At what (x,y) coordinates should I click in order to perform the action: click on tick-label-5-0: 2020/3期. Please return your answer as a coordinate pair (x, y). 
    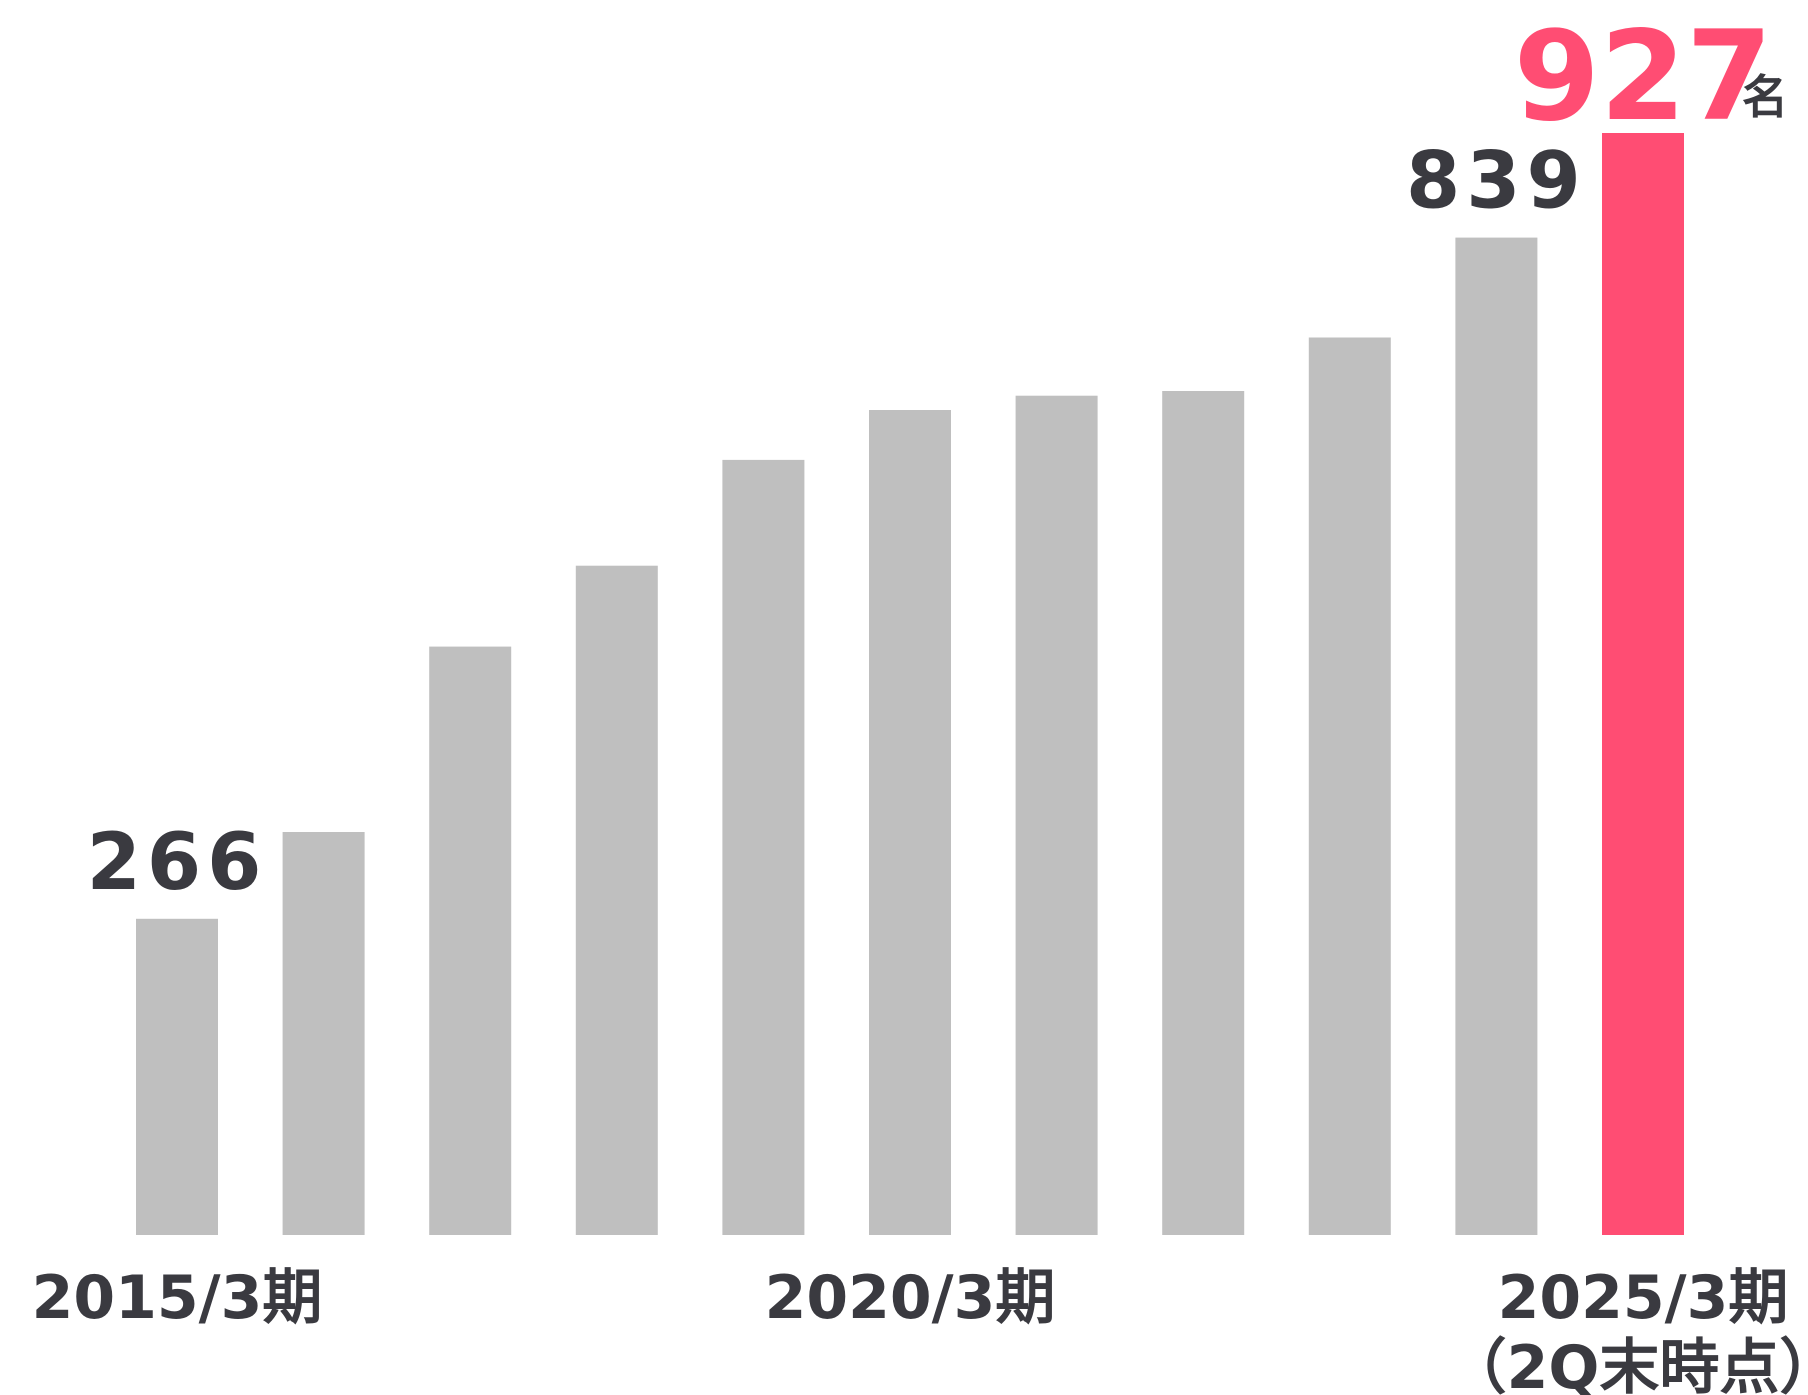
    Looking at the image, I should click on (910, 1298).